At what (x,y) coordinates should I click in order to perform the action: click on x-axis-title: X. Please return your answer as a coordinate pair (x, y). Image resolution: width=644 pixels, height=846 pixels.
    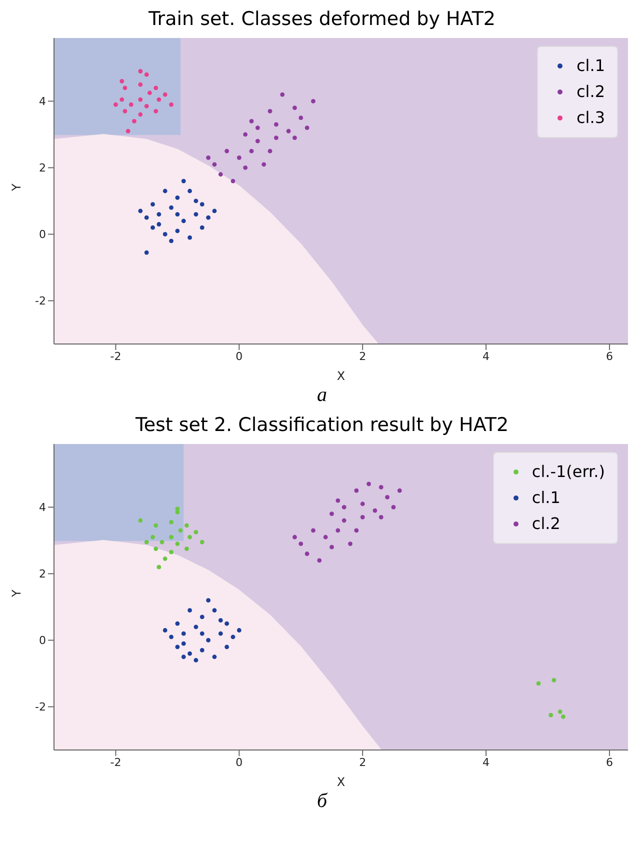
    Looking at the image, I should click on (341, 376).